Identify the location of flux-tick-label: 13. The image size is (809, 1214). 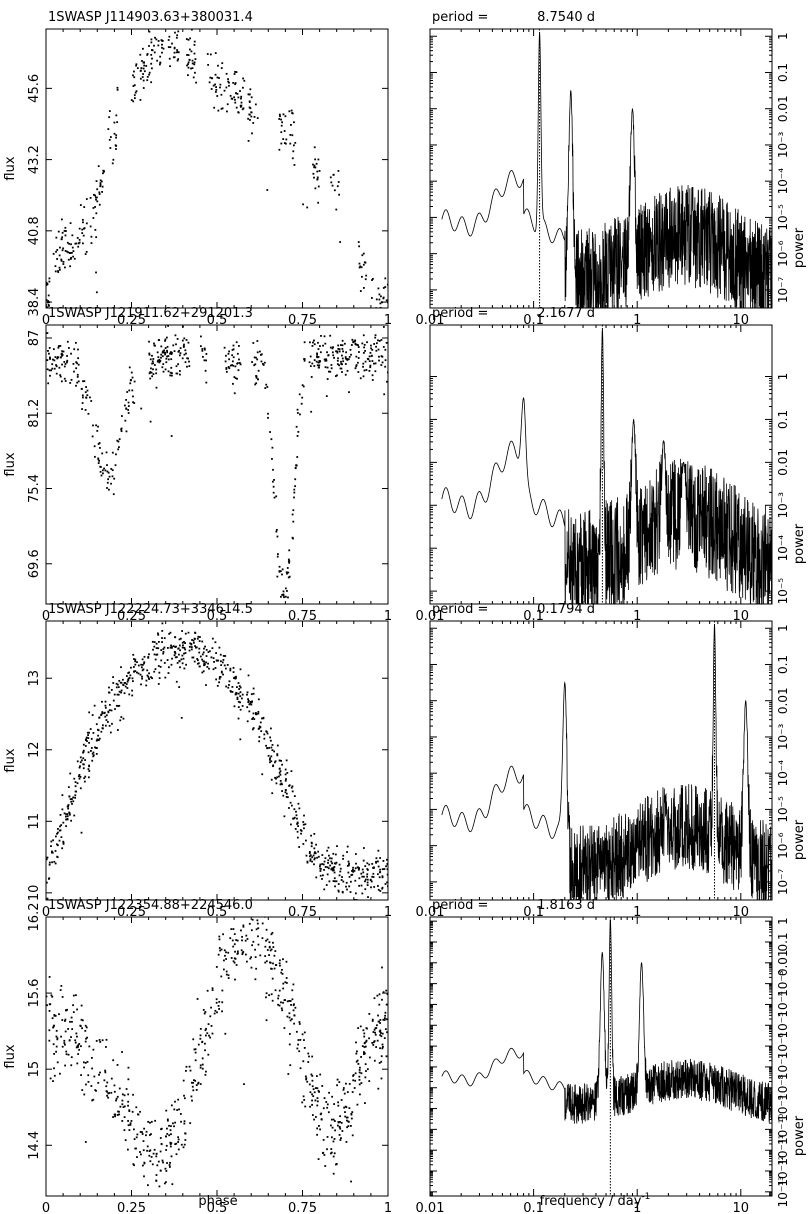
(34, 678).